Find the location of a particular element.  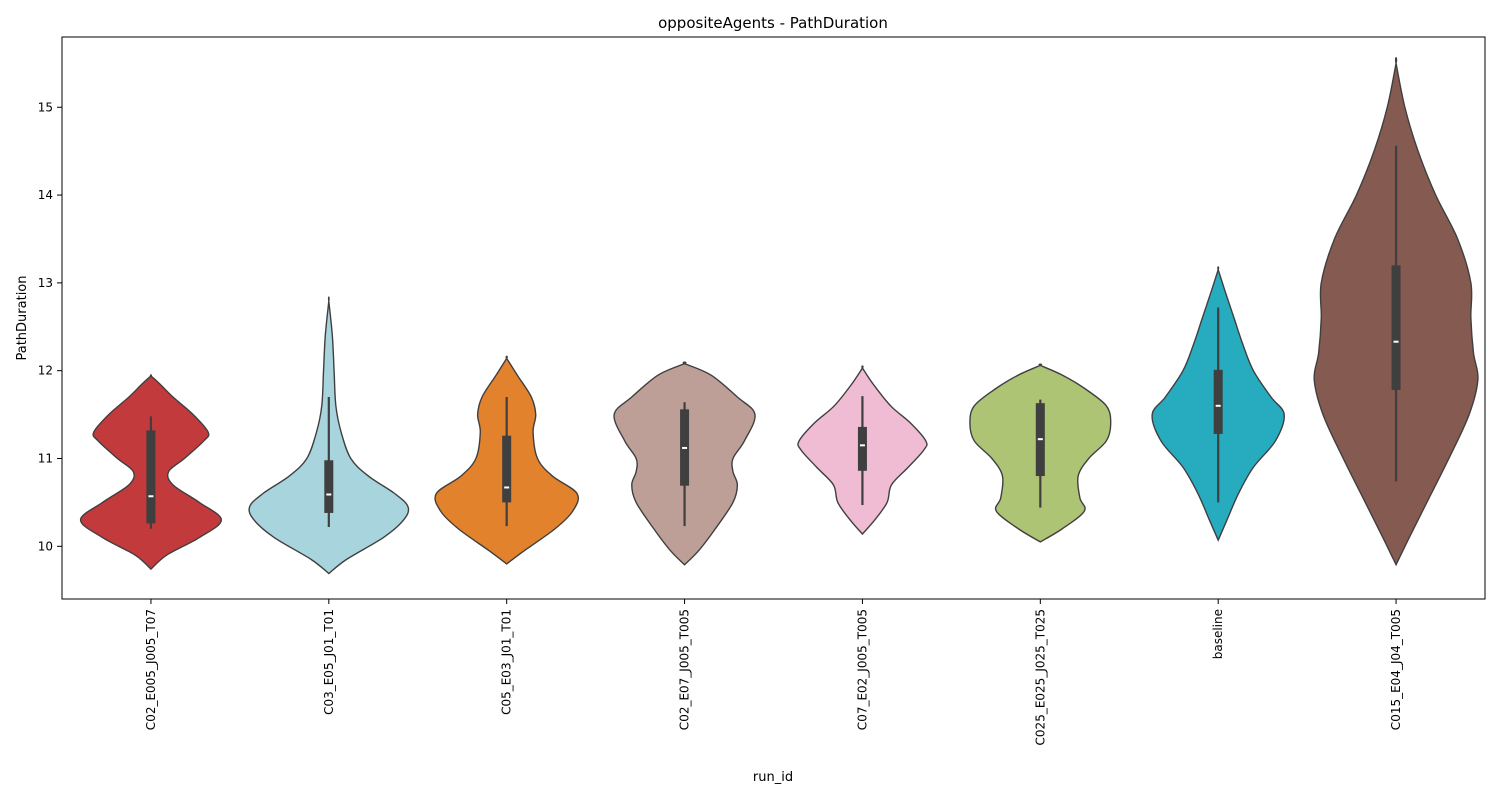

y-axis: 10 11 12 13 14 15 is located at coordinates (50, 326).